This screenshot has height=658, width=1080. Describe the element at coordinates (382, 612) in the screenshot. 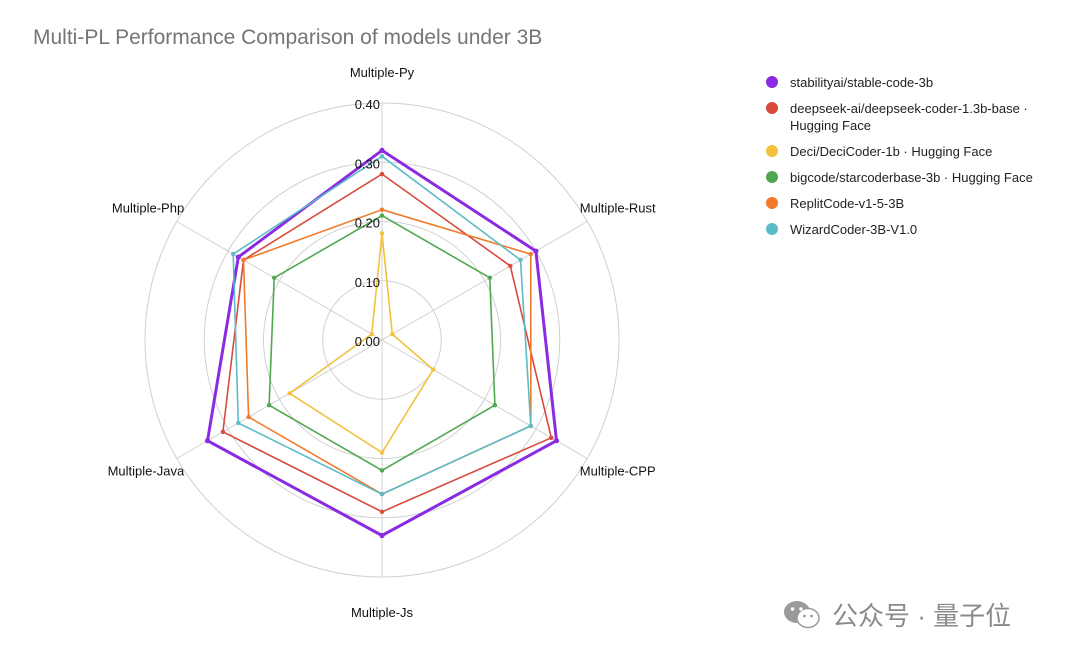

I see `axis-label-3: Multiple-Js` at that location.